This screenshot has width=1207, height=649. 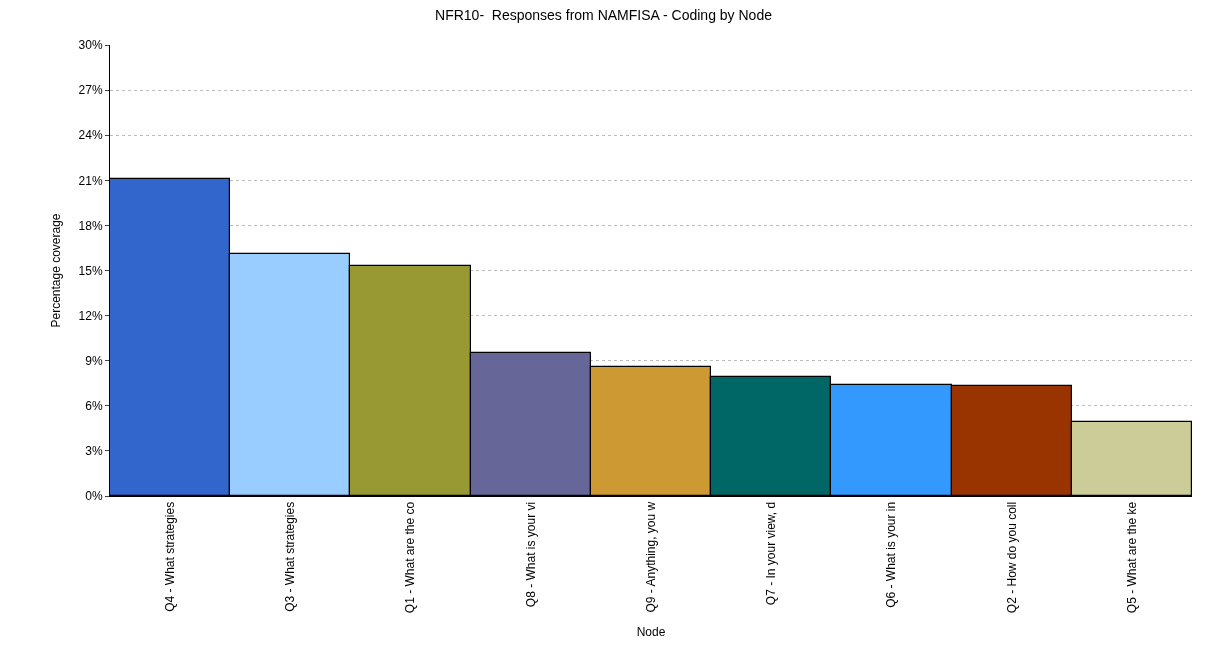 What do you see at coordinates (650, 557) in the screenshot?
I see `x-tick-label: Q9 - Anything, you w` at bounding box center [650, 557].